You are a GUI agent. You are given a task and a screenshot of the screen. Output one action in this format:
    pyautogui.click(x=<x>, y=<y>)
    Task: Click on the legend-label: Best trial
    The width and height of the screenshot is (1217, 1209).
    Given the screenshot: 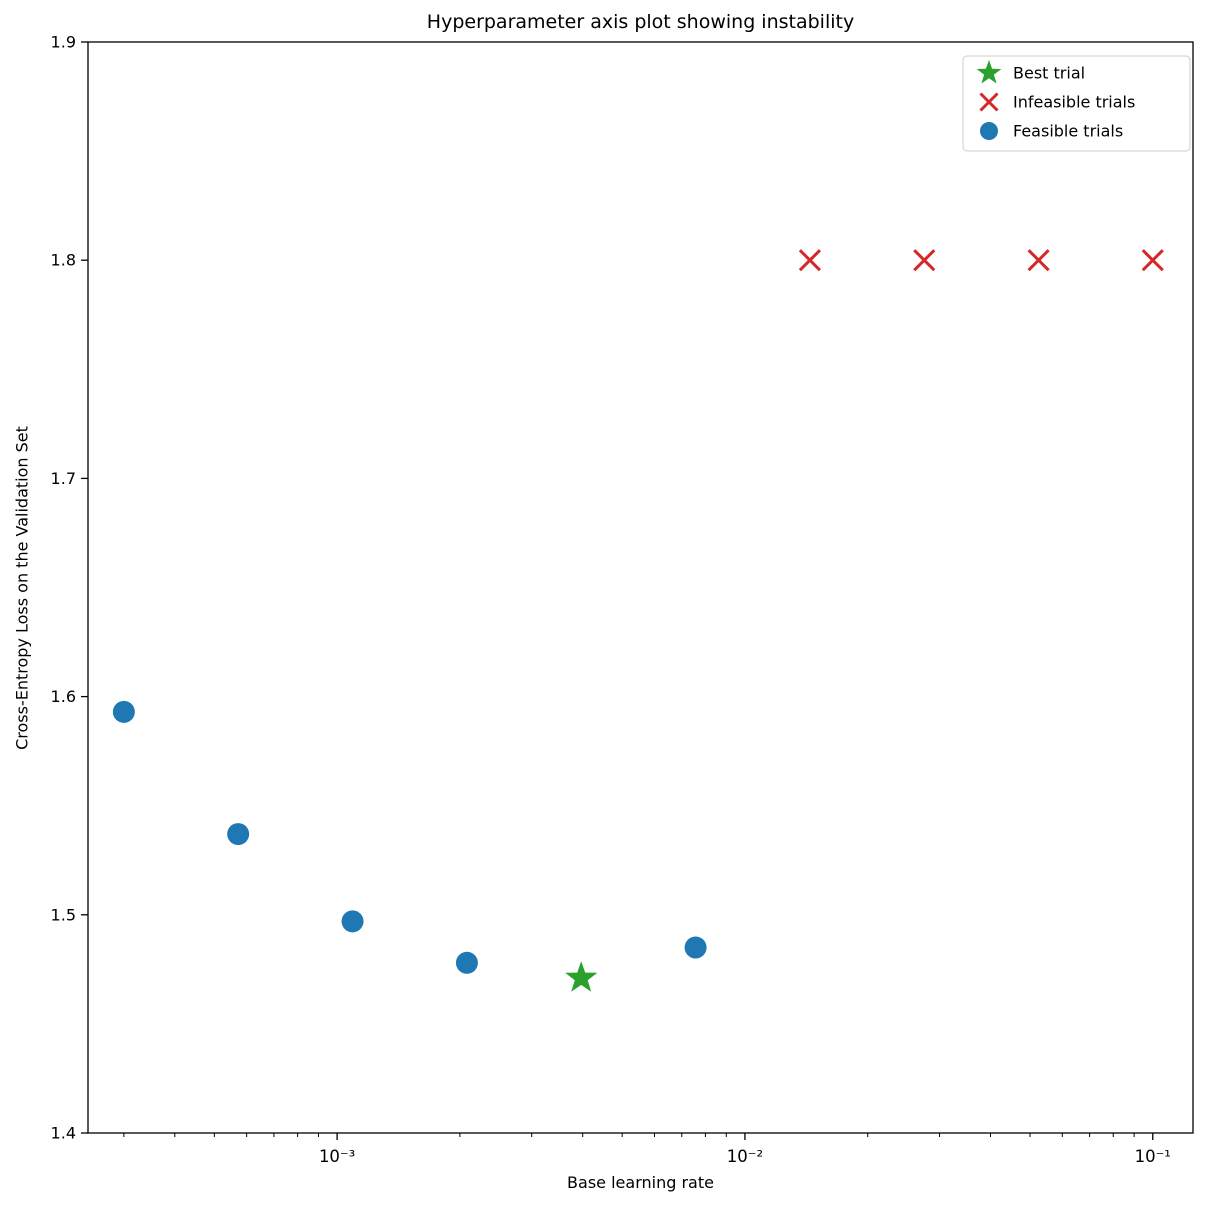 What is the action you would take?
    pyautogui.click(x=1049, y=73)
    